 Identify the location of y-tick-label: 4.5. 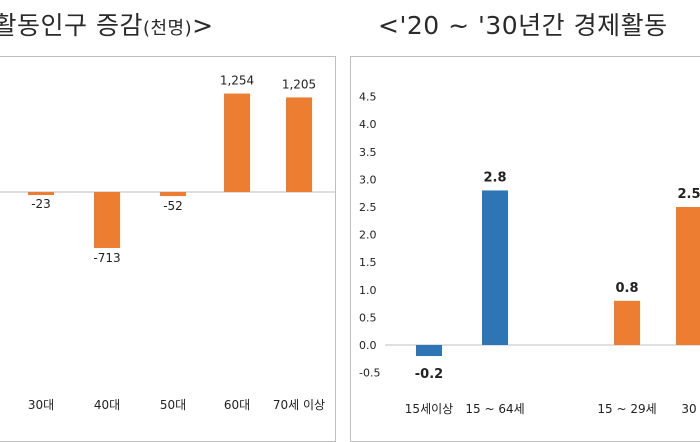
(368, 97).